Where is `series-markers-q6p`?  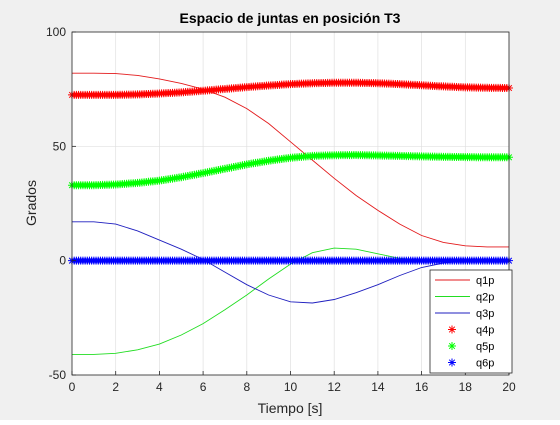 series-markers-q6p is located at coordinates (290, 260).